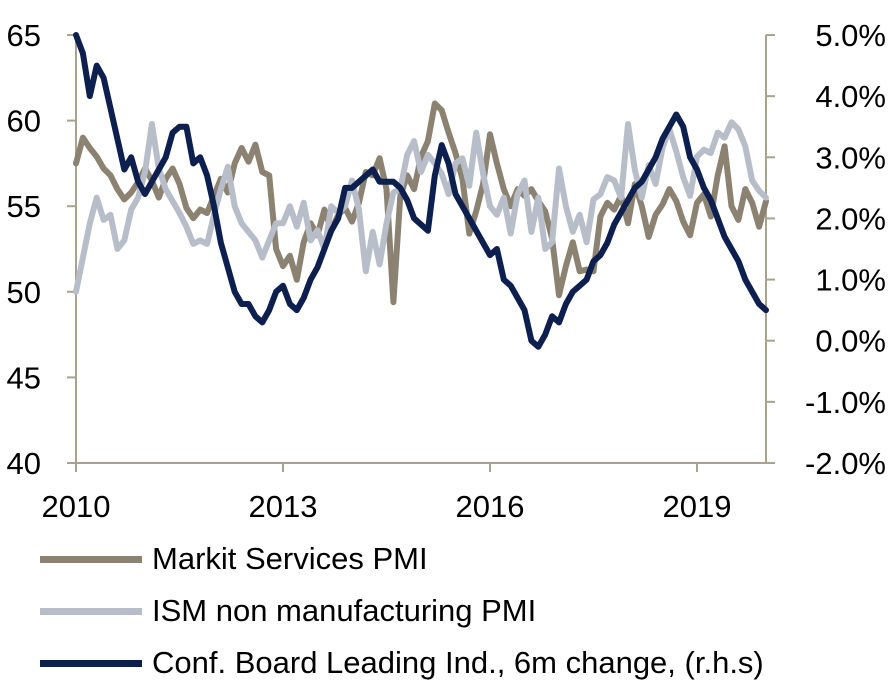 Image resolution: width=892 pixels, height=697 pixels. I want to click on right-tick-label: 2.0%, so click(850, 218).